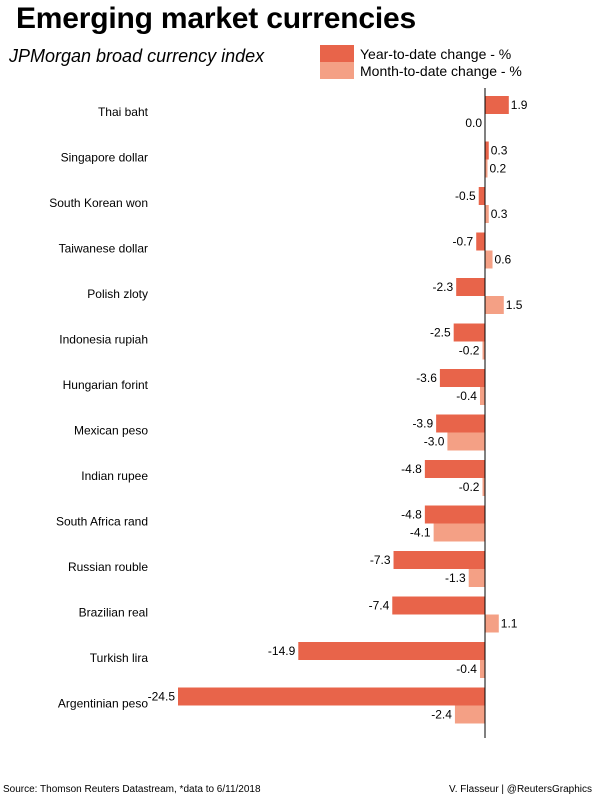 The height and width of the screenshot is (800, 600). Describe the element at coordinates (520, 789) in the screenshot. I see `credit-note: V. Flasseur | @ReutersGraphics` at that location.